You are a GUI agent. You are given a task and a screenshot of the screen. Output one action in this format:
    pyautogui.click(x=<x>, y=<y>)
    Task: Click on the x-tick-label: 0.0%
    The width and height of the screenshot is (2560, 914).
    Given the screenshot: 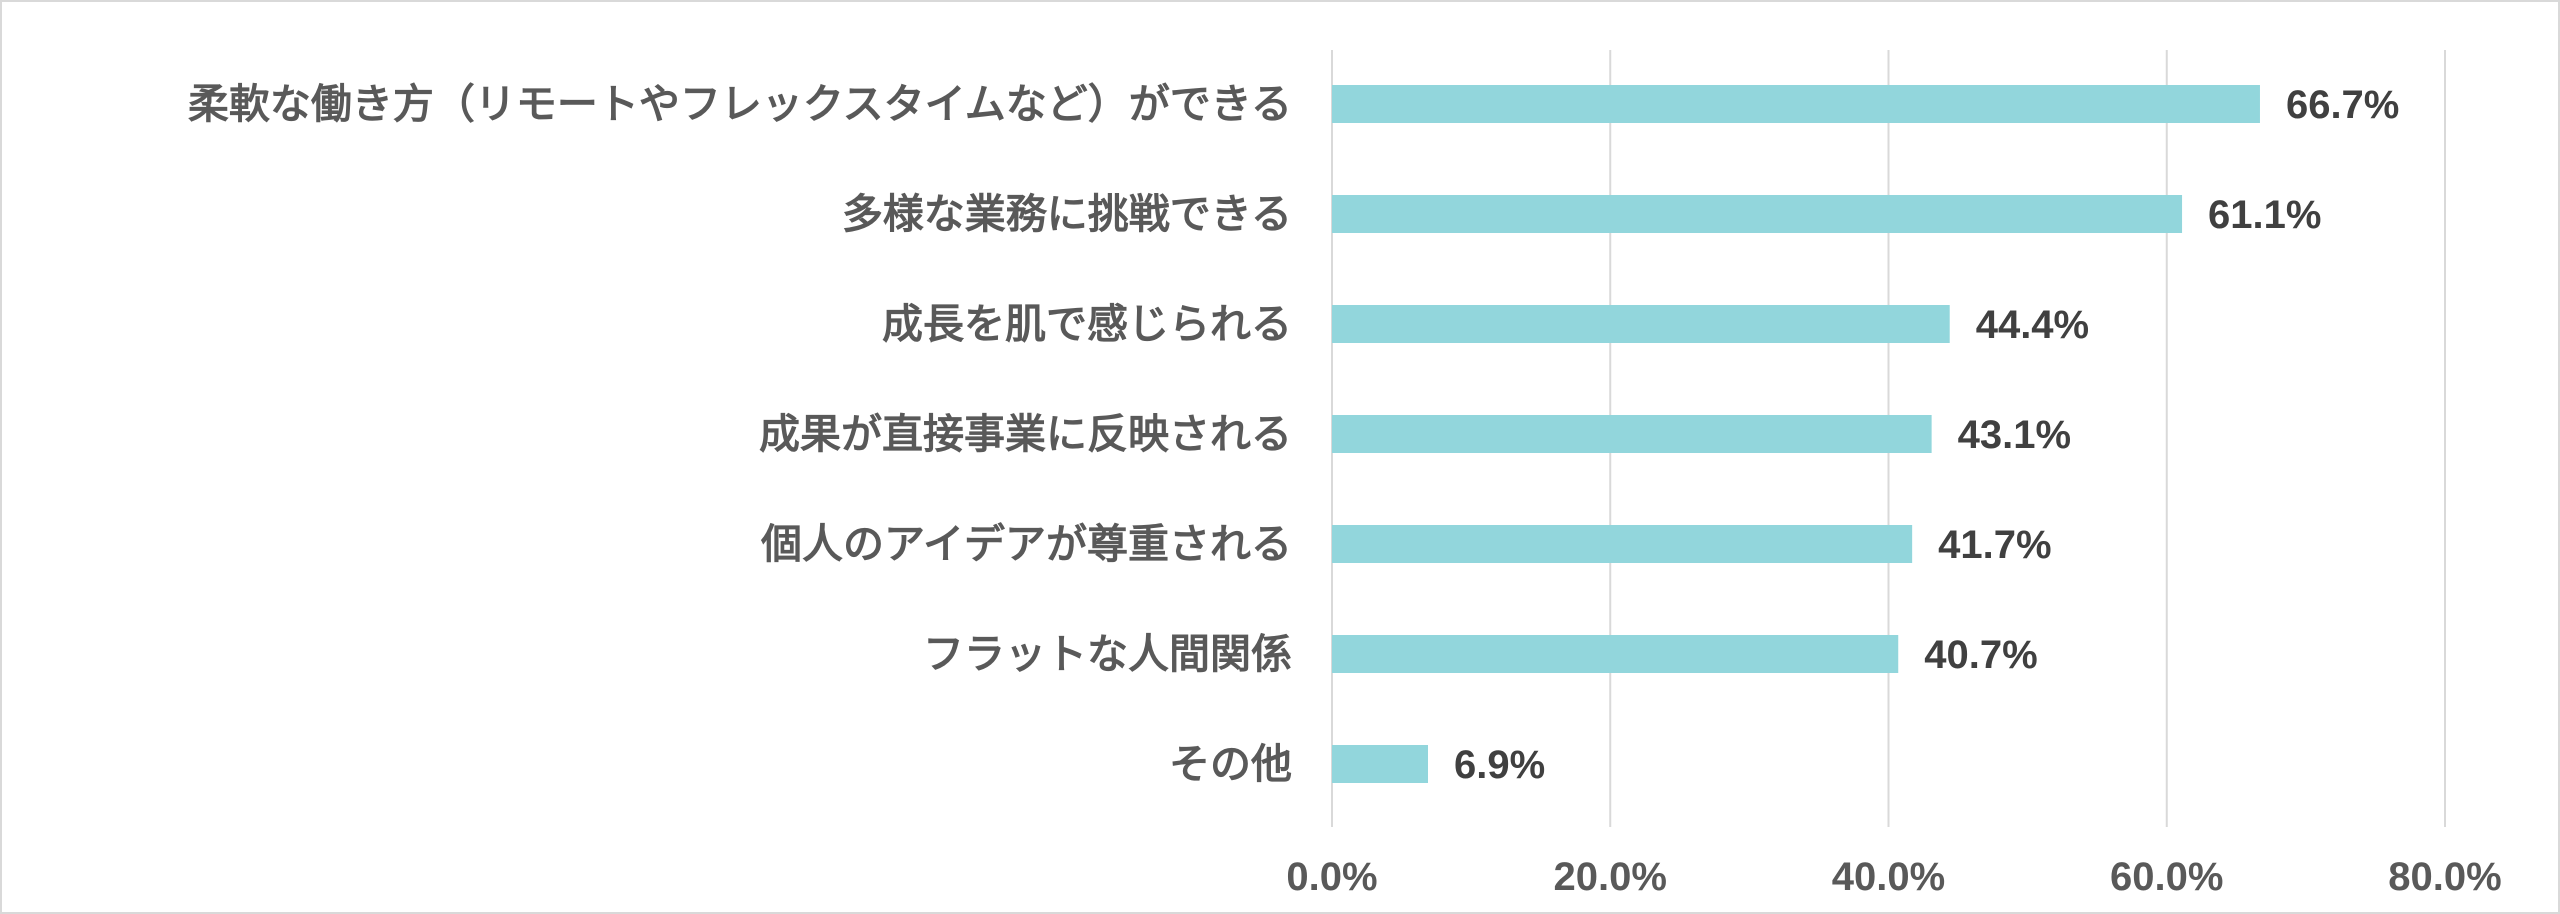 What is the action you would take?
    pyautogui.click(x=1331, y=877)
    